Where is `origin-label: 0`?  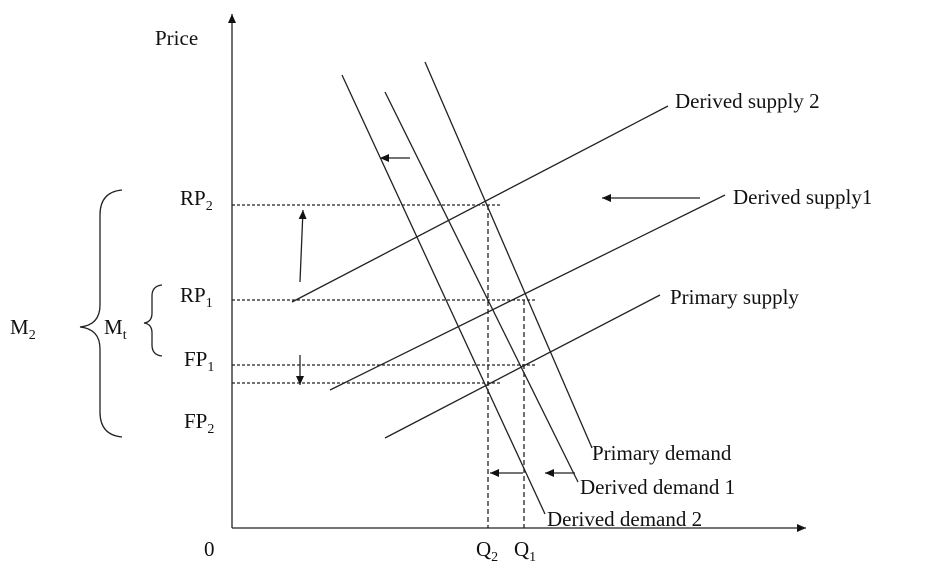 origin-label: 0 is located at coordinates (209, 549).